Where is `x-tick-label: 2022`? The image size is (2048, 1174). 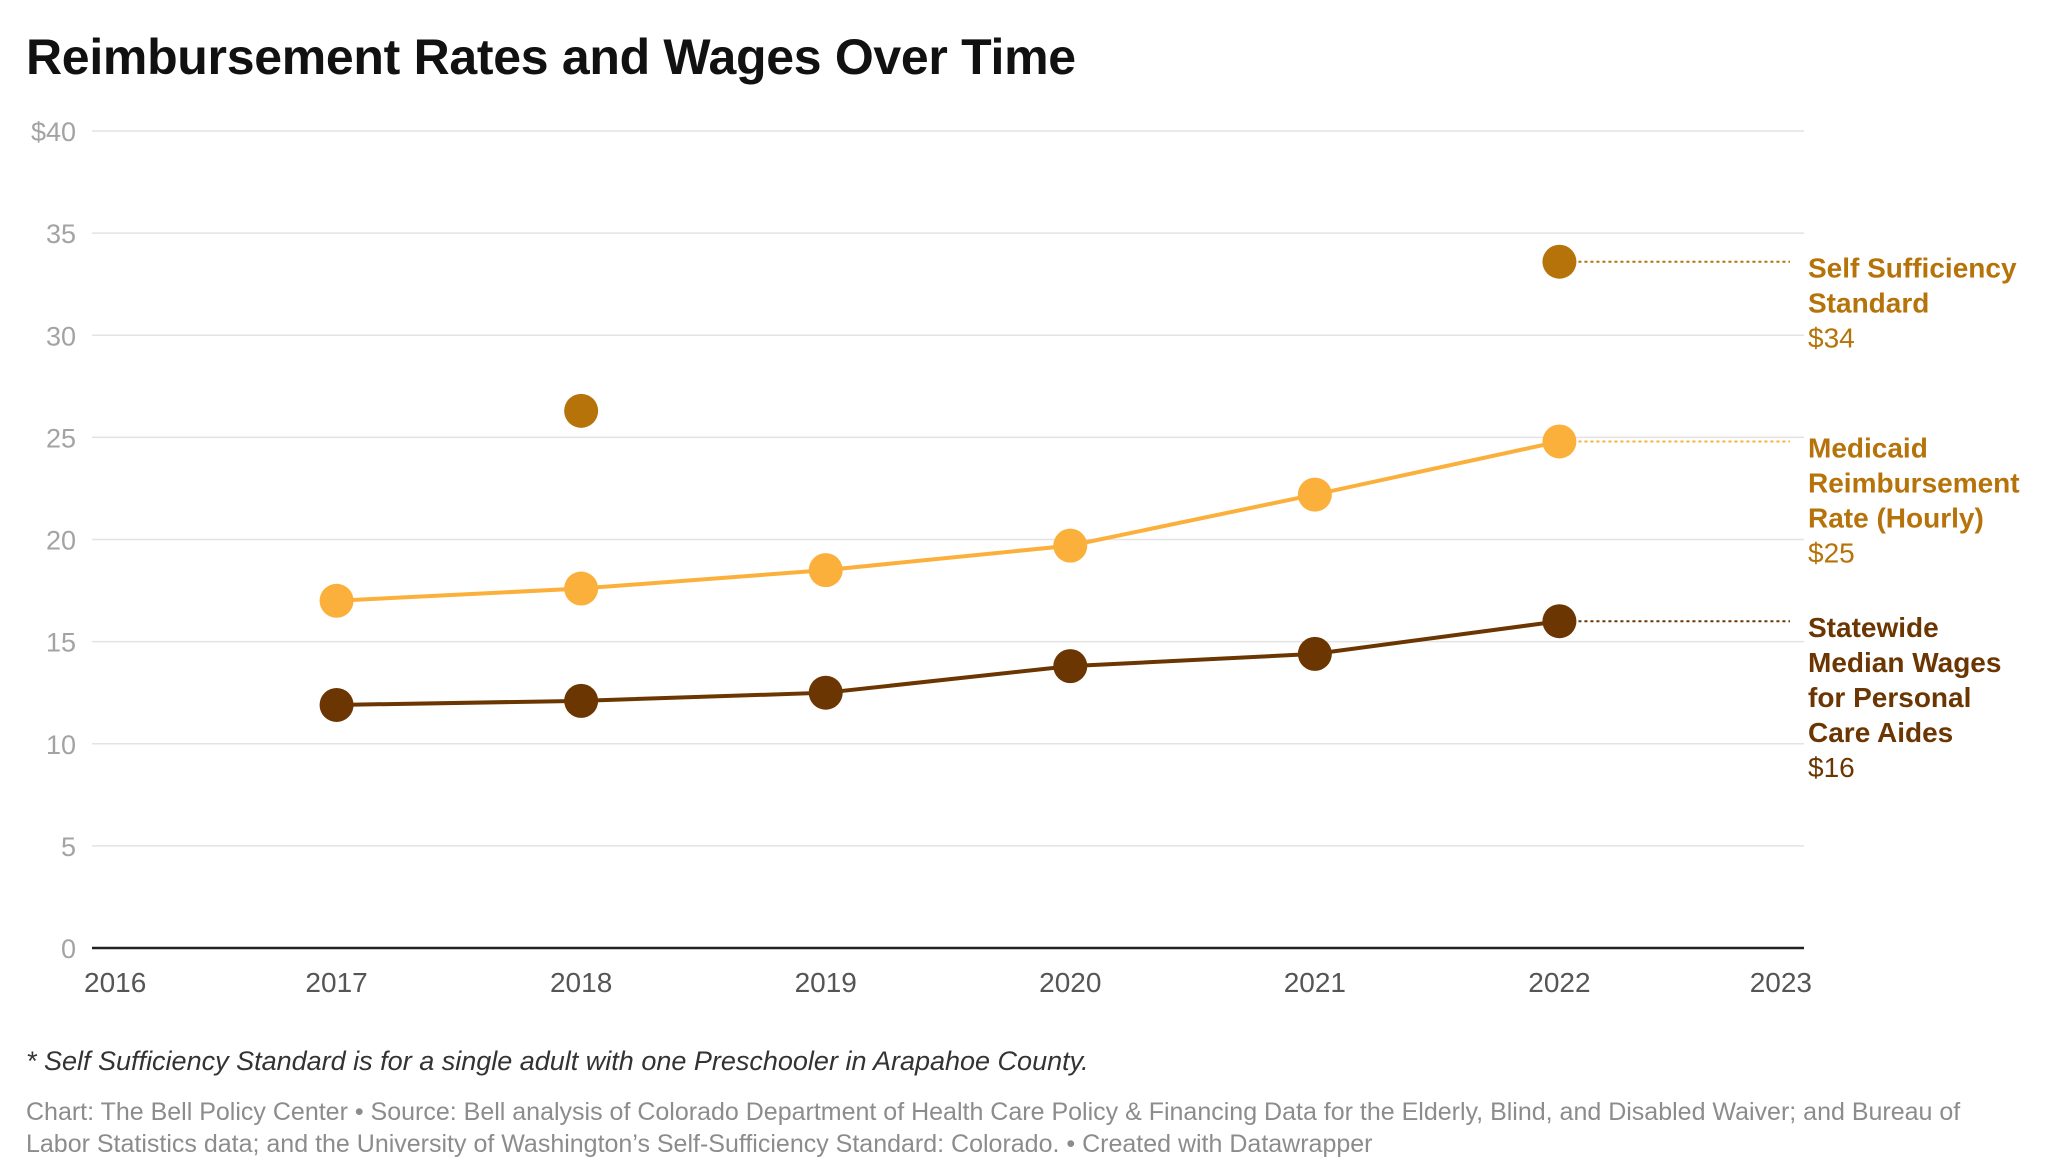
x-tick-label: 2022 is located at coordinates (1559, 982).